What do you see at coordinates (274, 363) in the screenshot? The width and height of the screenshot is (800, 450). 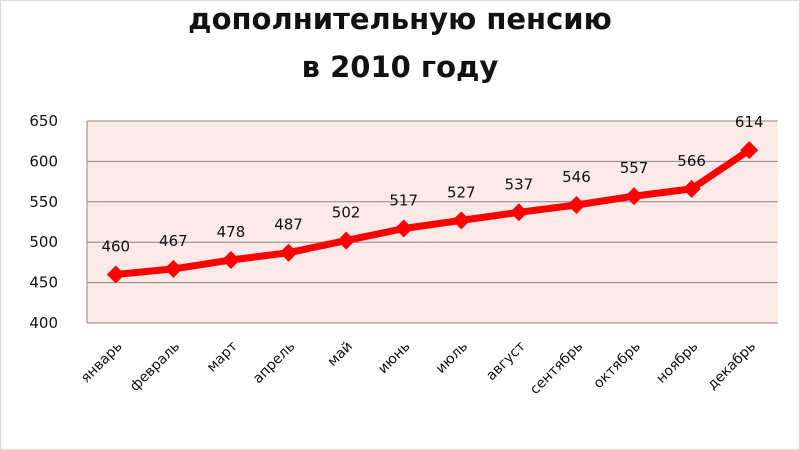 I see `x-category-label: апрель` at bounding box center [274, 363].